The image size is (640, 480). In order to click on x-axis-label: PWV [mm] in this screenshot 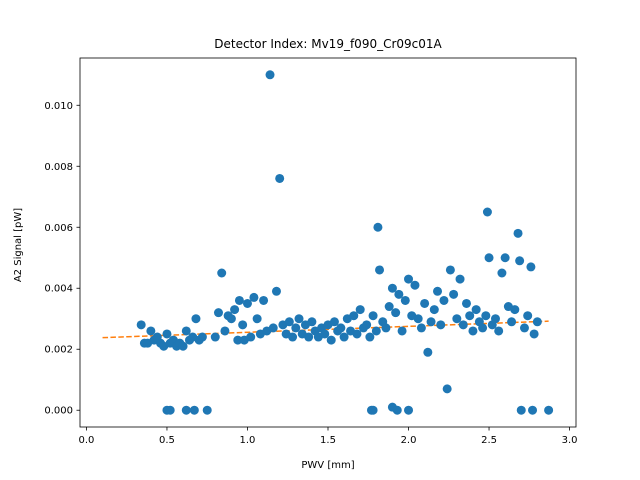, I will do `click(327, 465)`.